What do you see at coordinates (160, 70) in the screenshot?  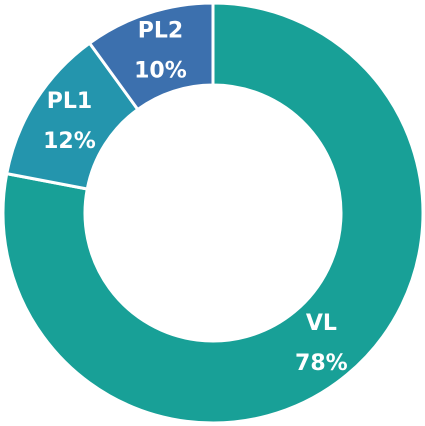 I see `slice-value-label: 10%` at bounding box center [160, 70].